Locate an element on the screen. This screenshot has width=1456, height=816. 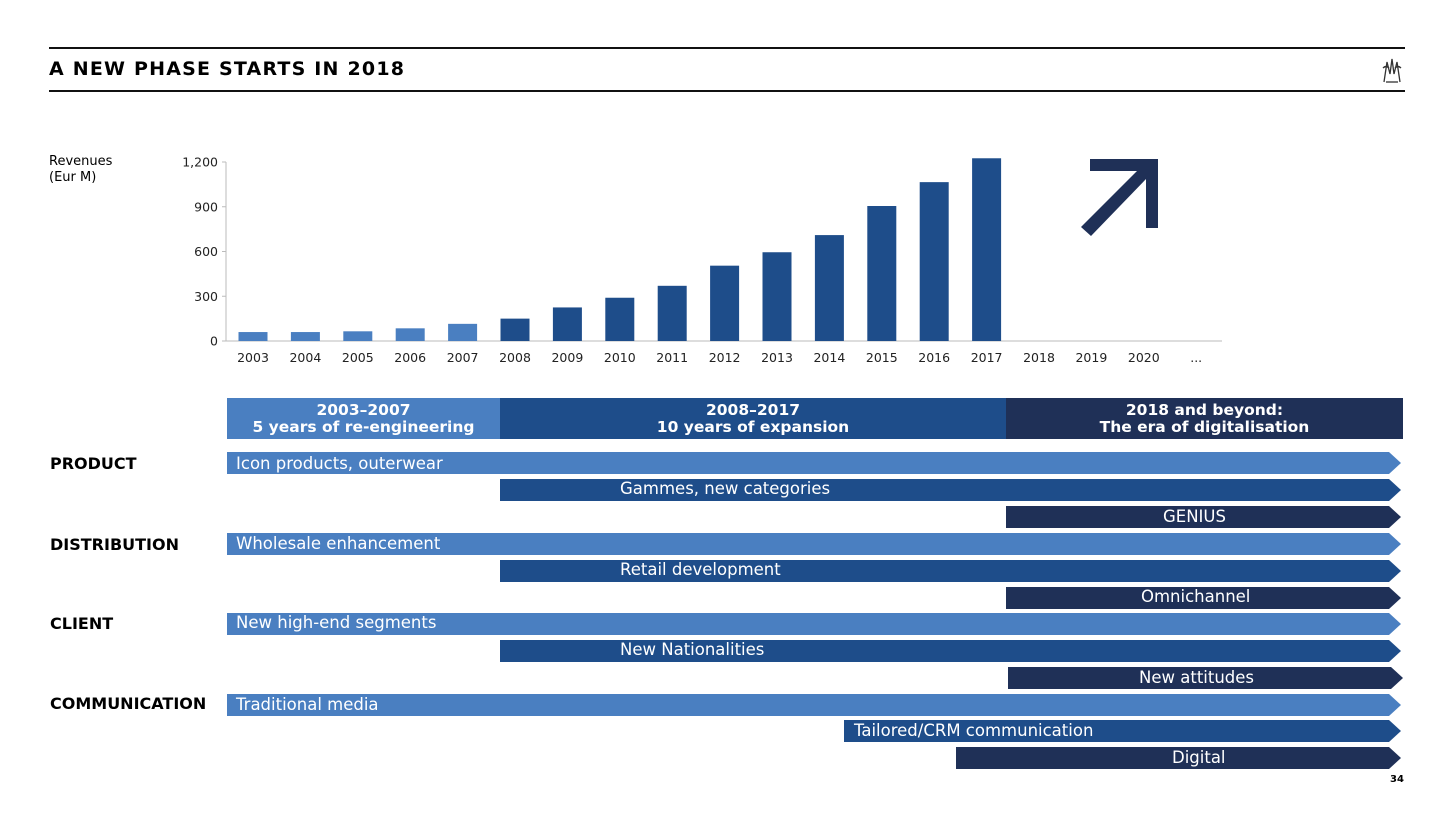
arrow-label: GENIUS is located at coordinates (1194, 516).